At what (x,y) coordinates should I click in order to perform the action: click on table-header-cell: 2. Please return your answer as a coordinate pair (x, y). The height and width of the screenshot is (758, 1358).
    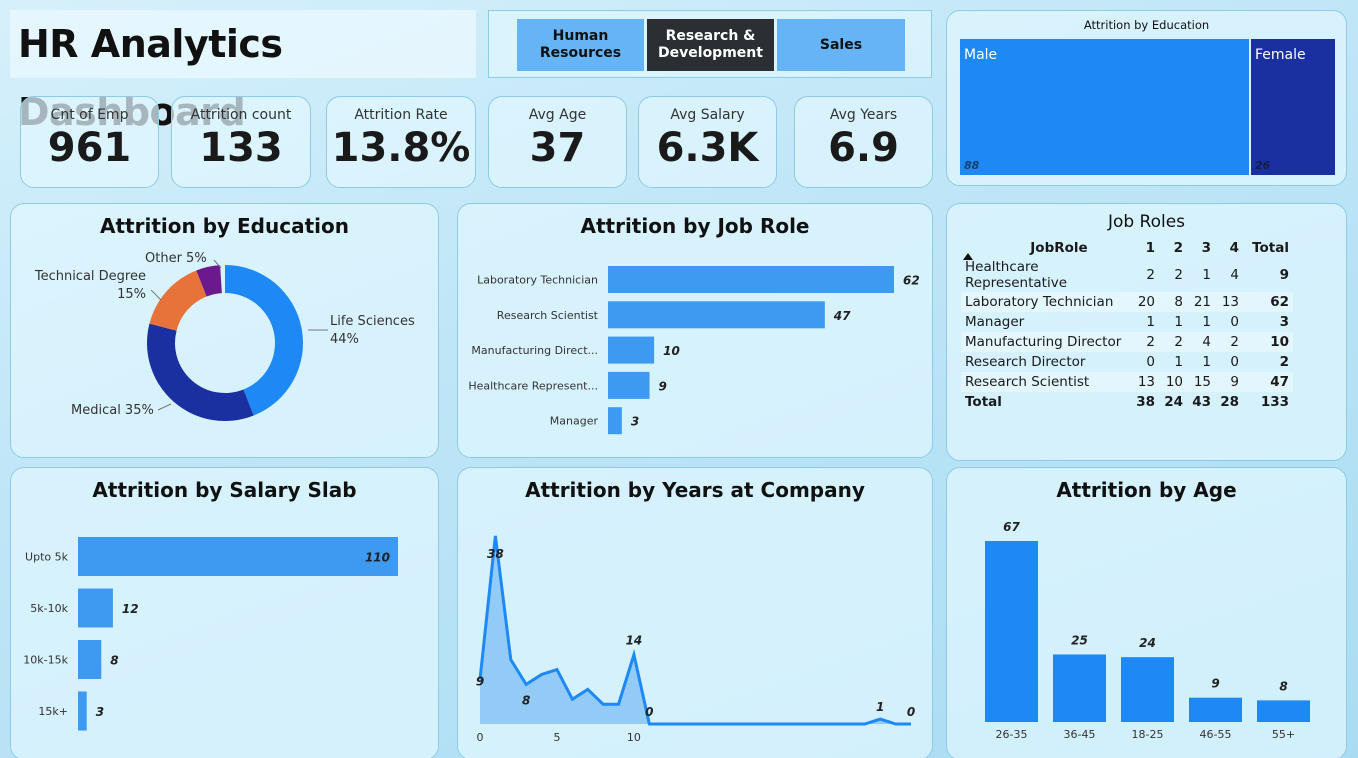
    Looking at the image, I should click on (1178, 248).